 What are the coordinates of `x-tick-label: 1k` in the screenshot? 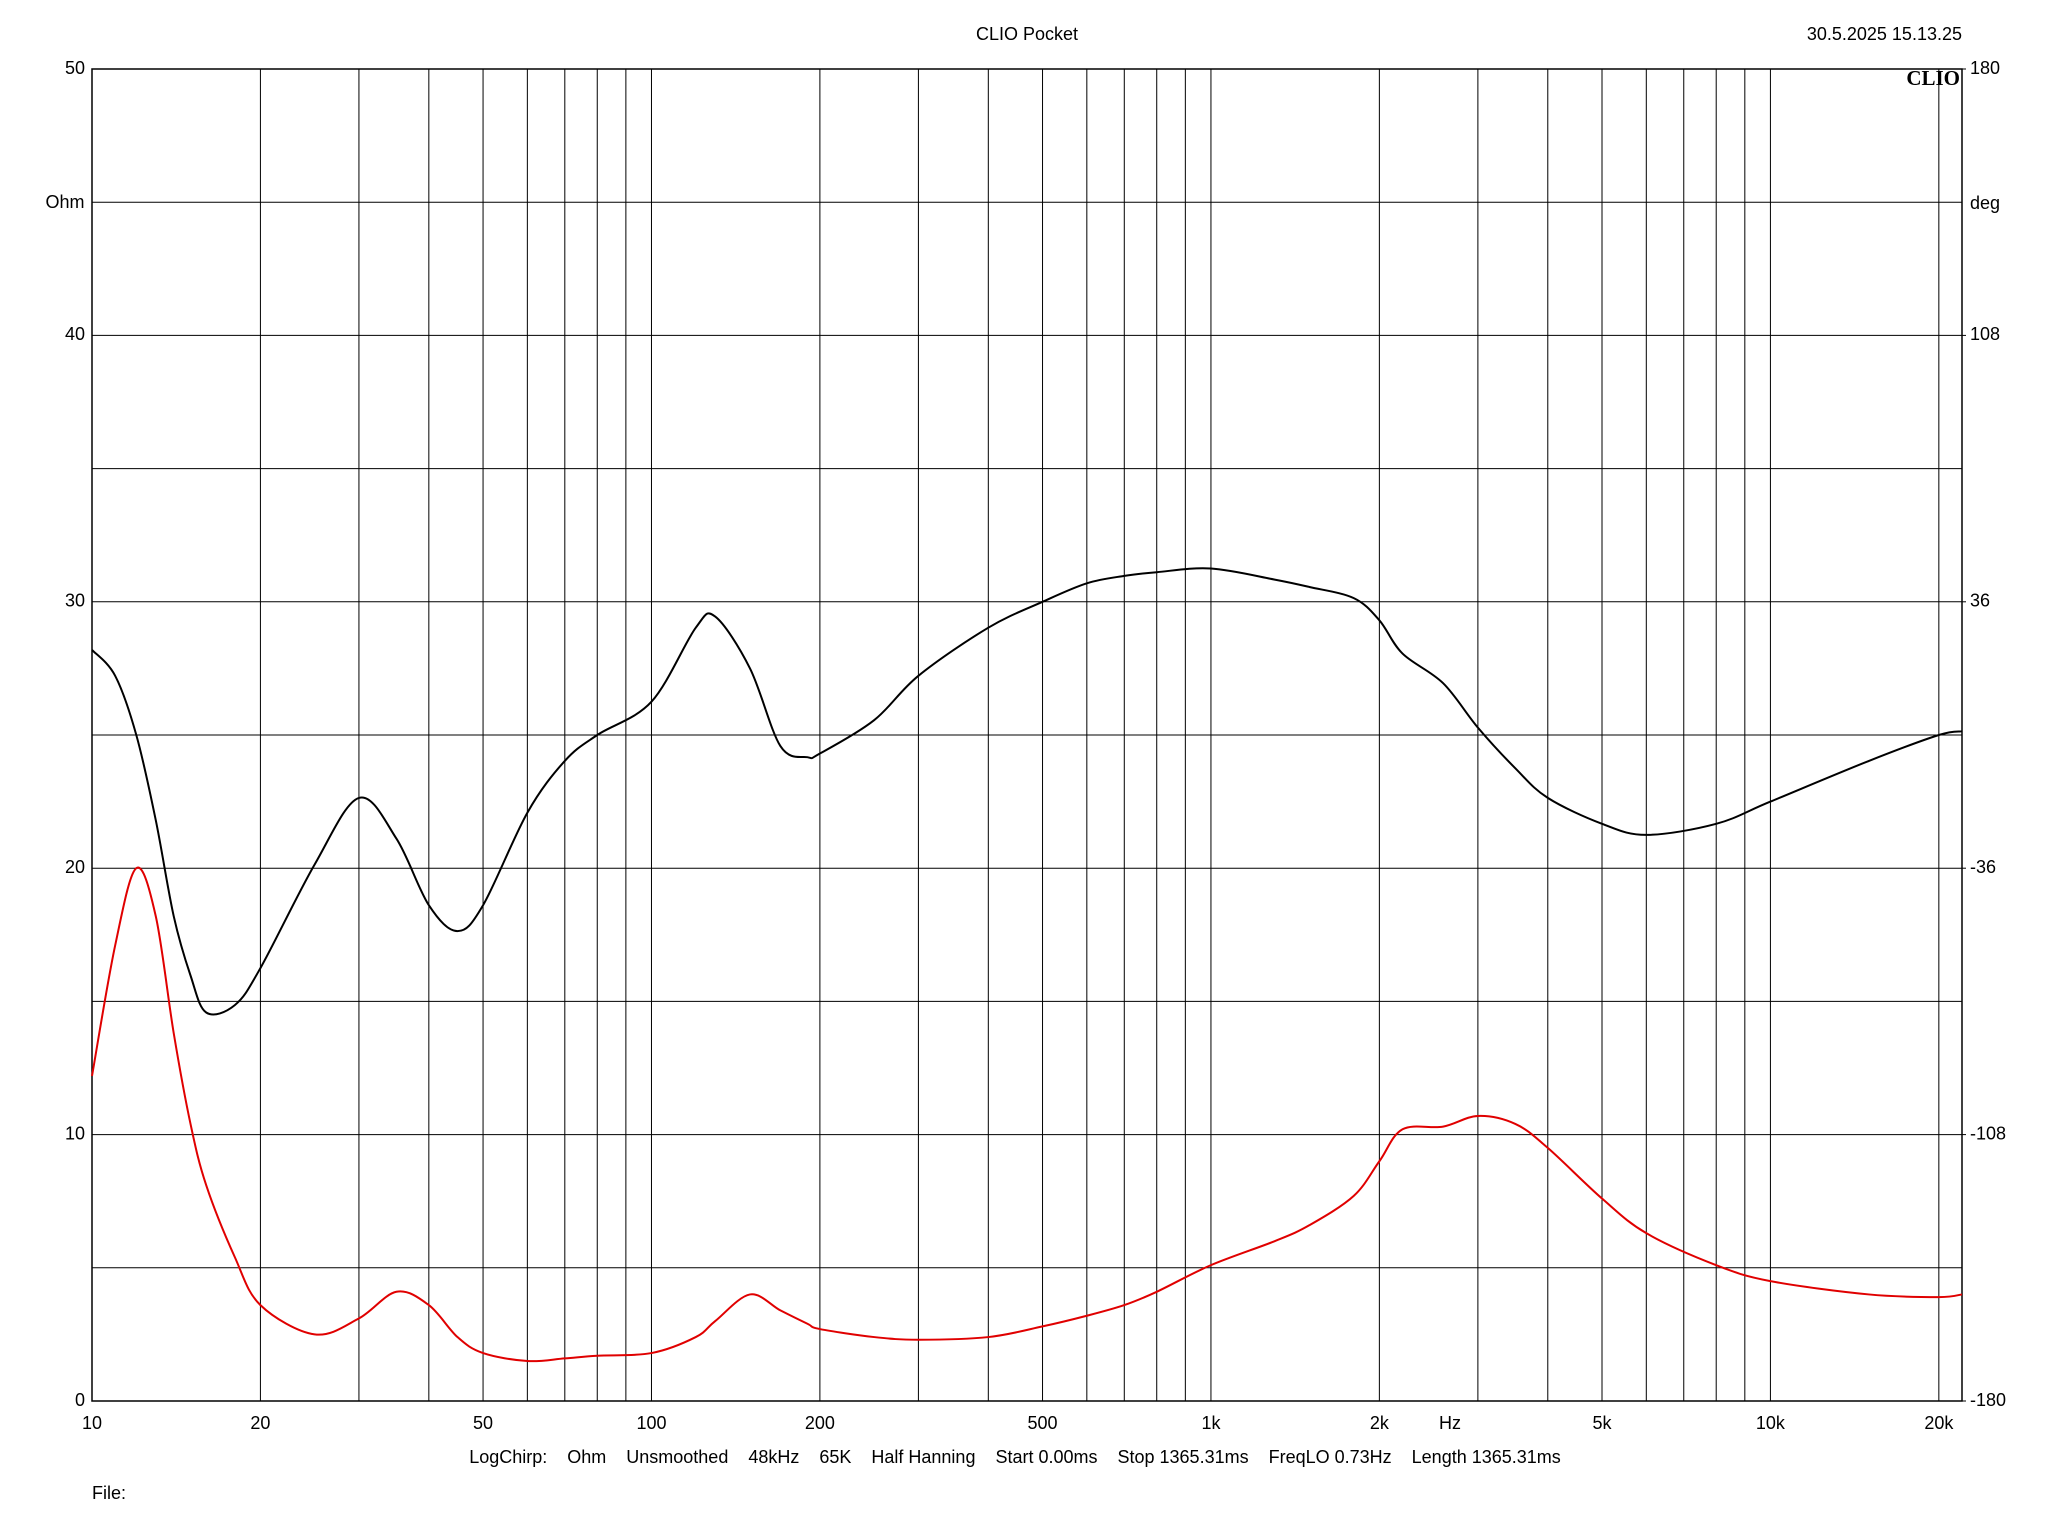 It's located at (1211, 1423).